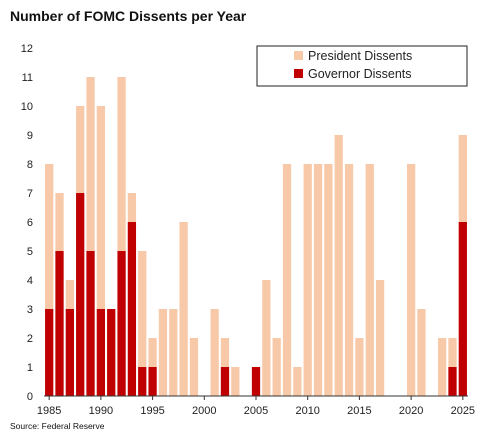 The image size is (500, 438). I want to click on bar-governor-2005, so click(256, 381).